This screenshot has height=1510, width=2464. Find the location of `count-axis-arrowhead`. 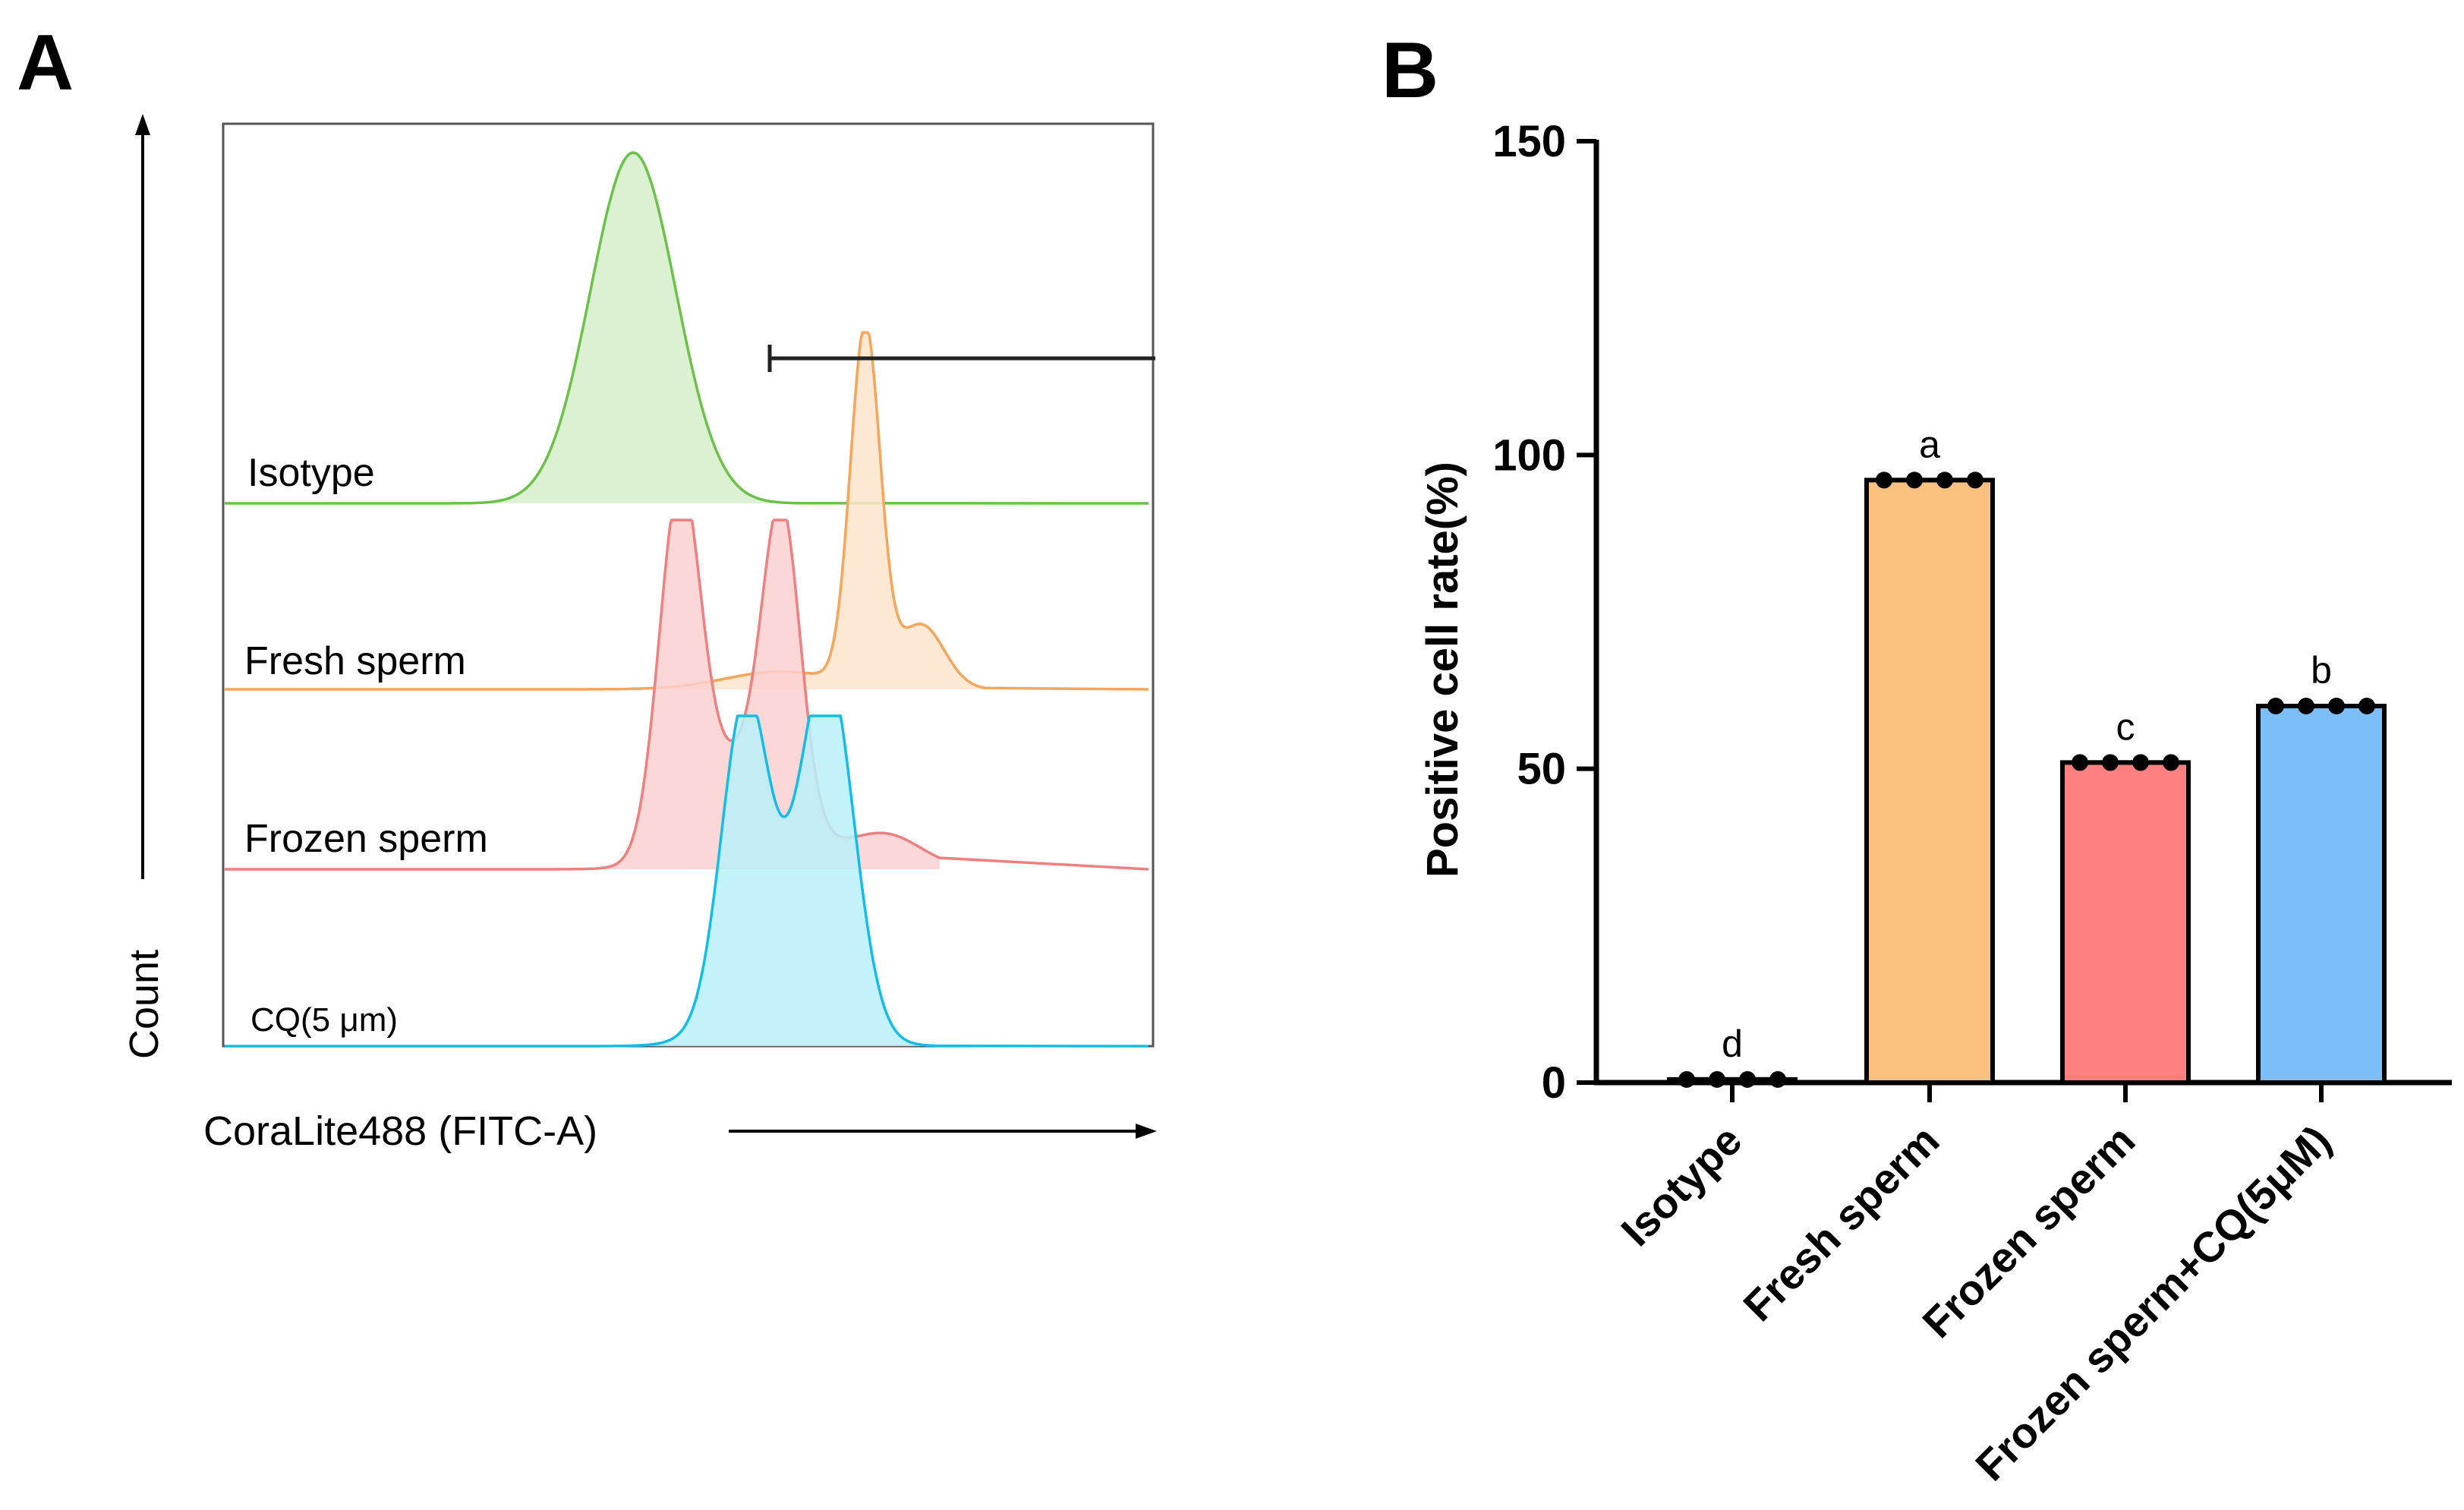

count-axis-arrowhead is located at coordinates (142, 124).